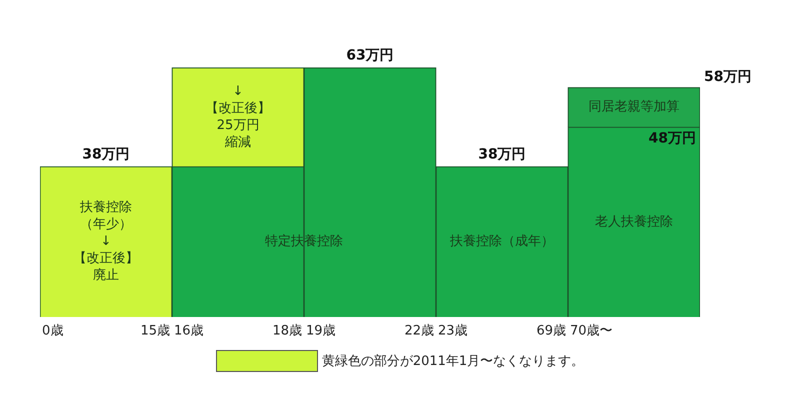  What do you see at coordinates (453, 330) in the screenshot?
I see `text: 23歳` at bounding box center [453, 330].